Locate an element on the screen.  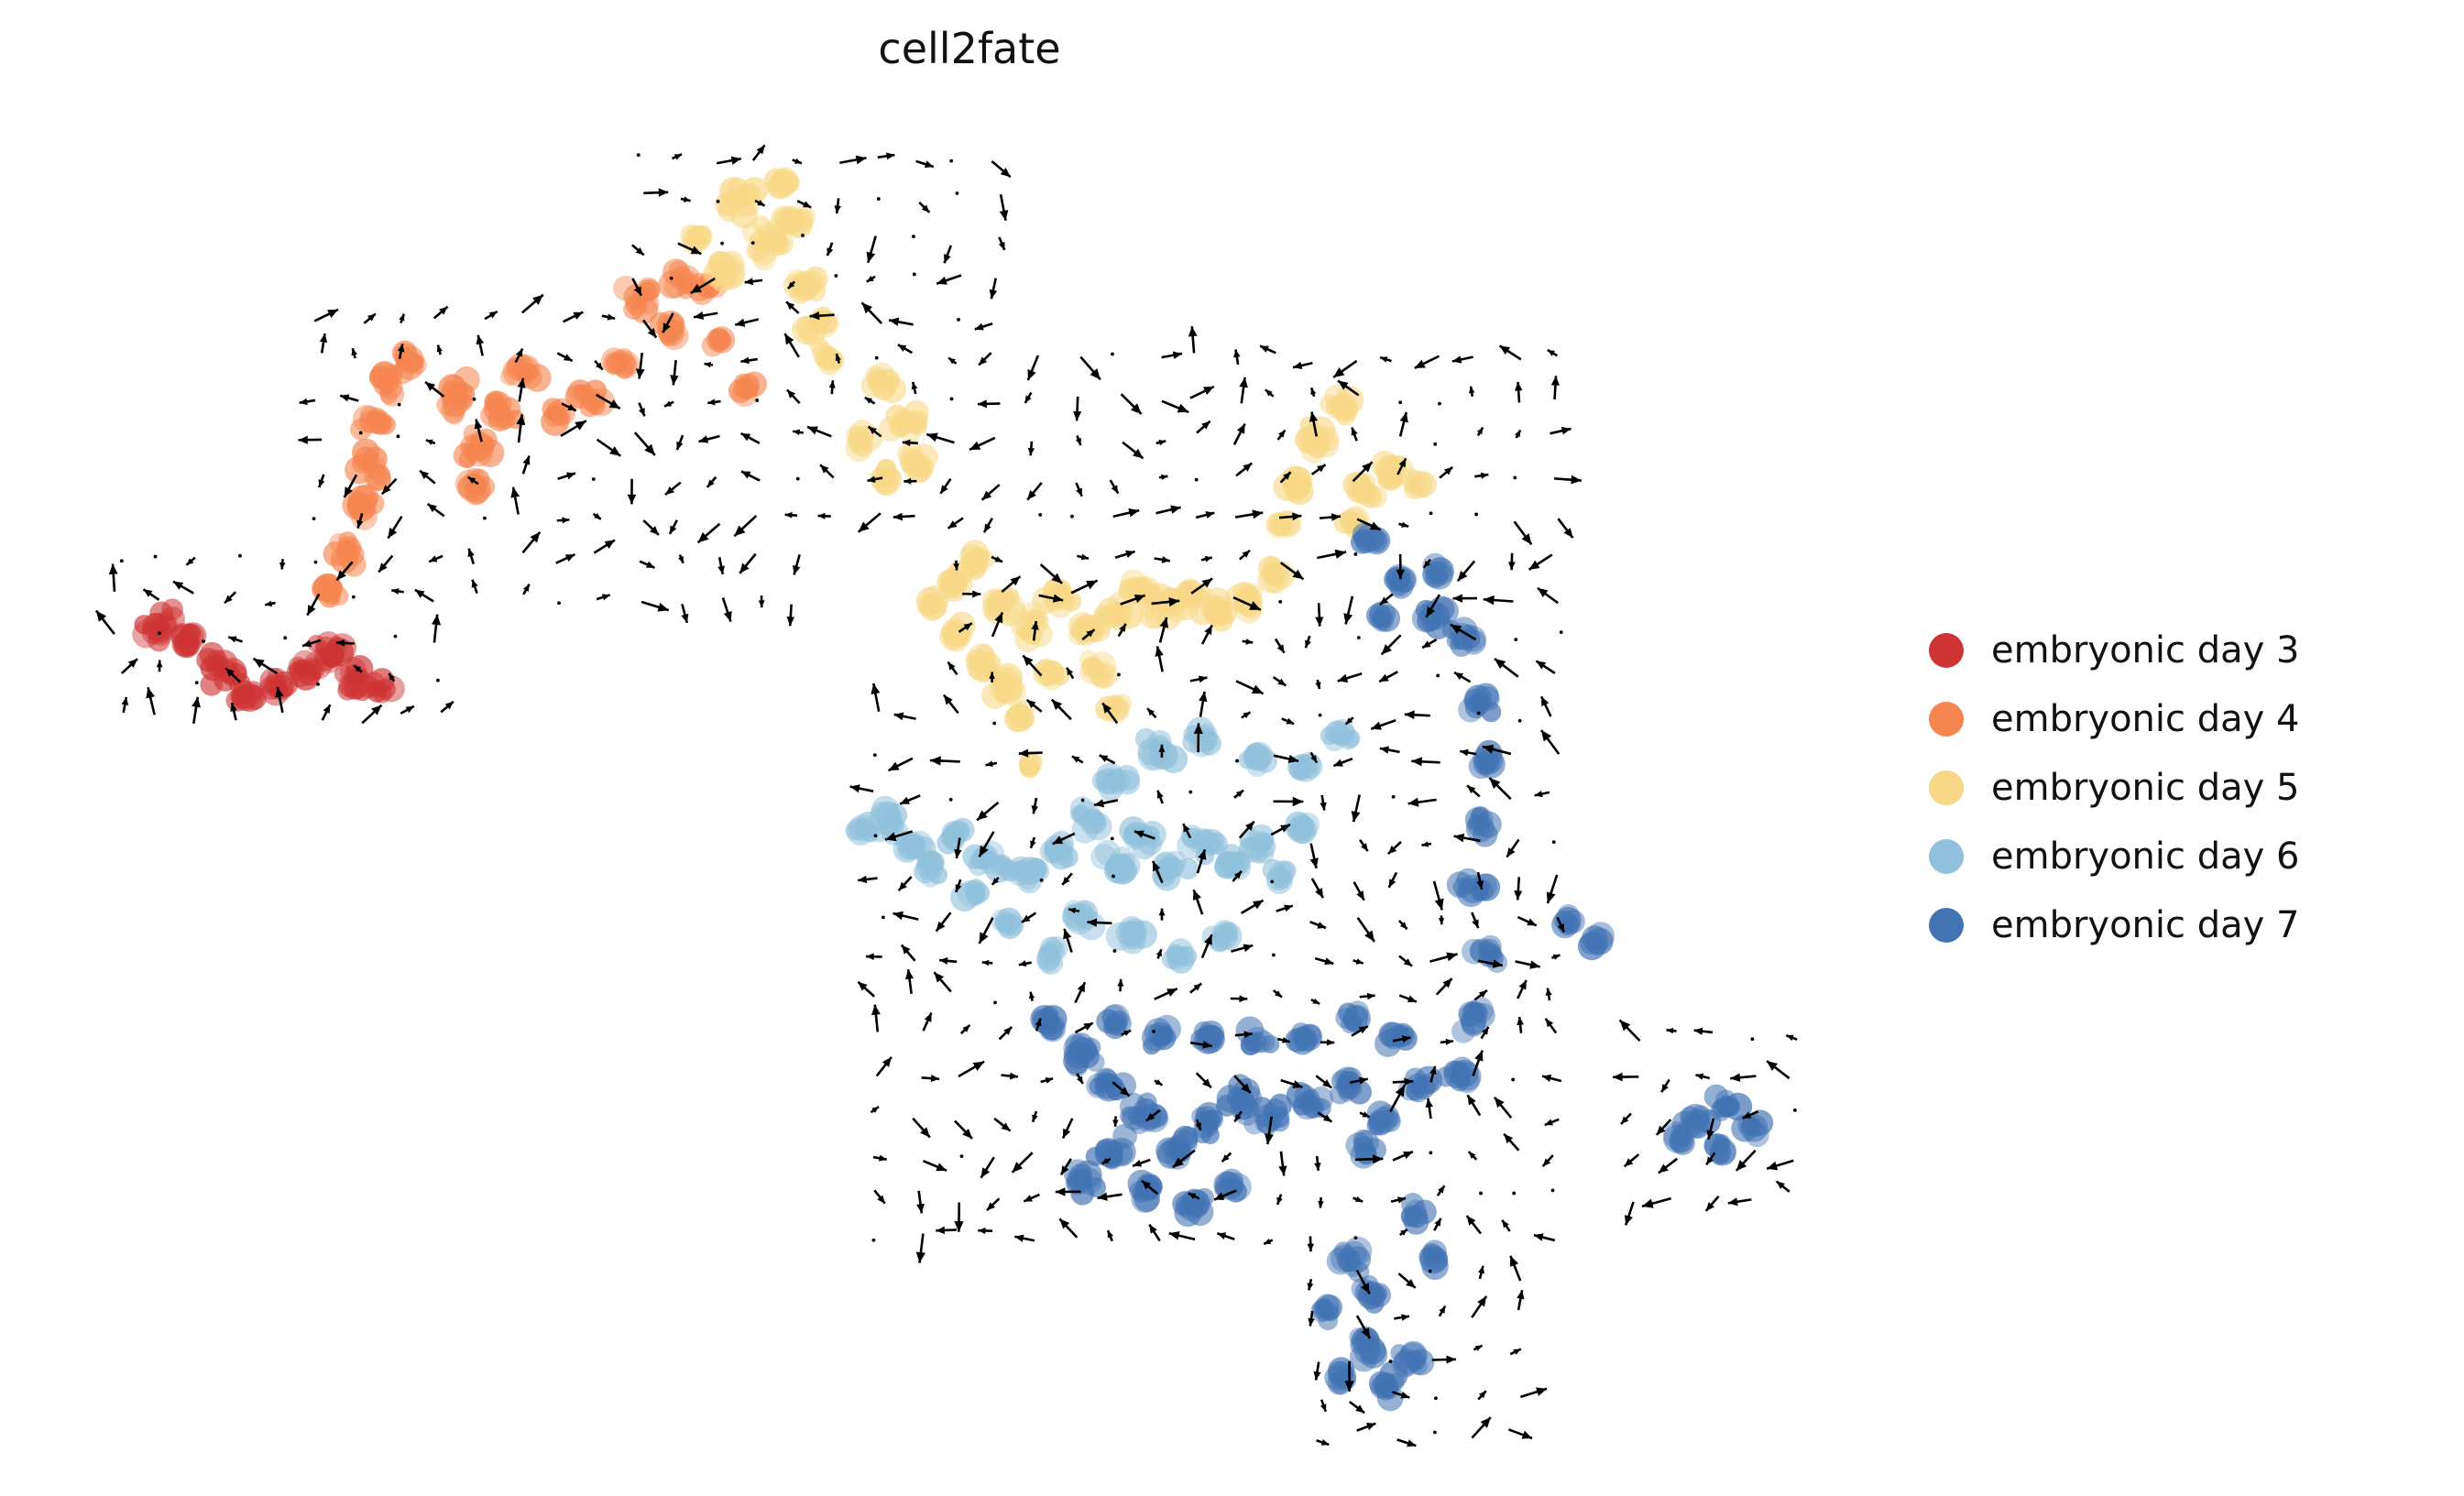
chart-title: cell2fate is located at coordinates (970, 48).